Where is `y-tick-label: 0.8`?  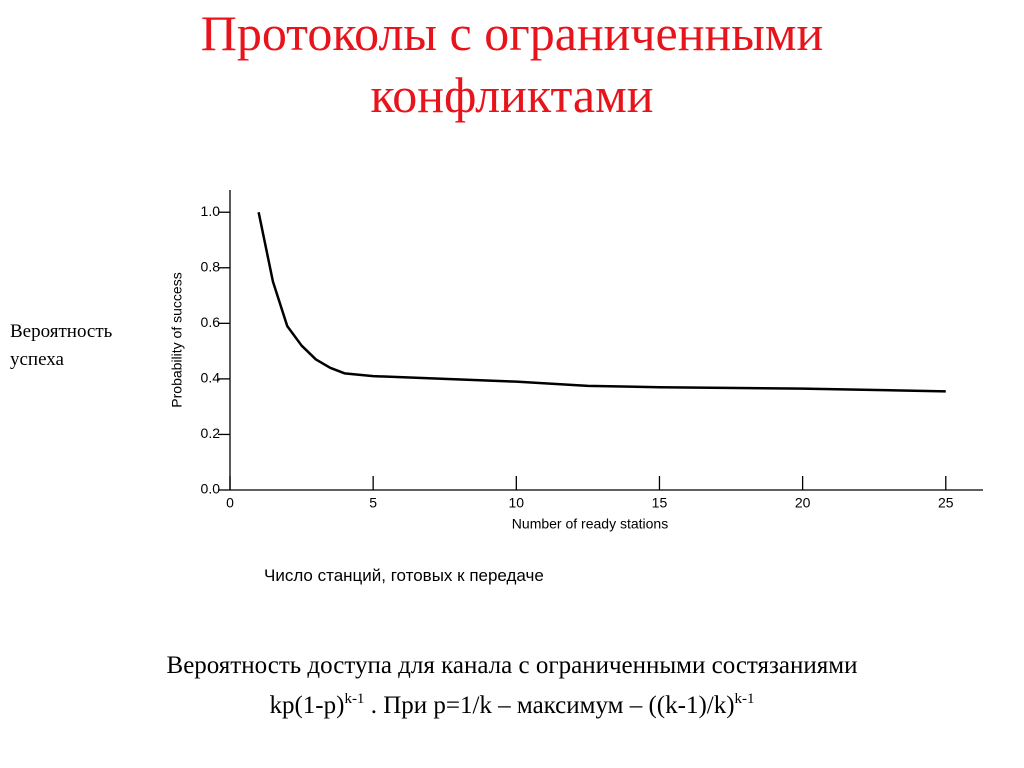
y-tick-label: 0.8 is located at coordinates (211, 266).